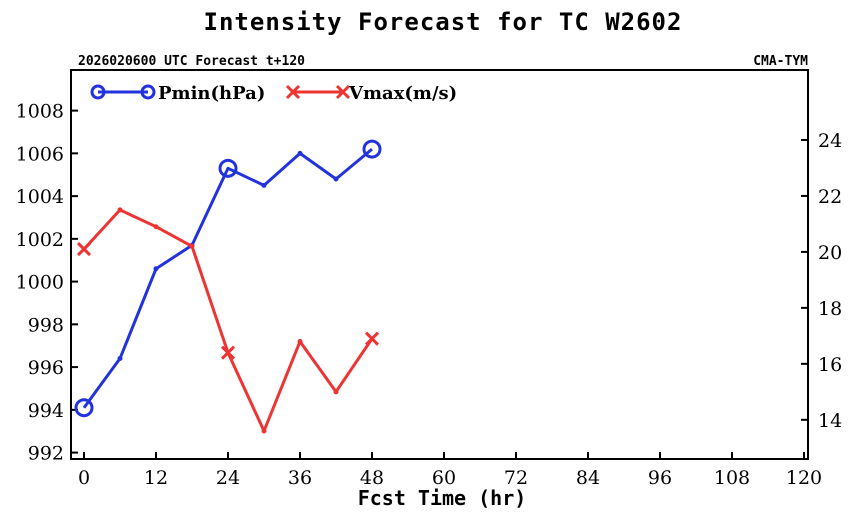 The height and width of the screenshot is (525, 860). I want to click on y-right-tick-label: 24, so click(830, 141).